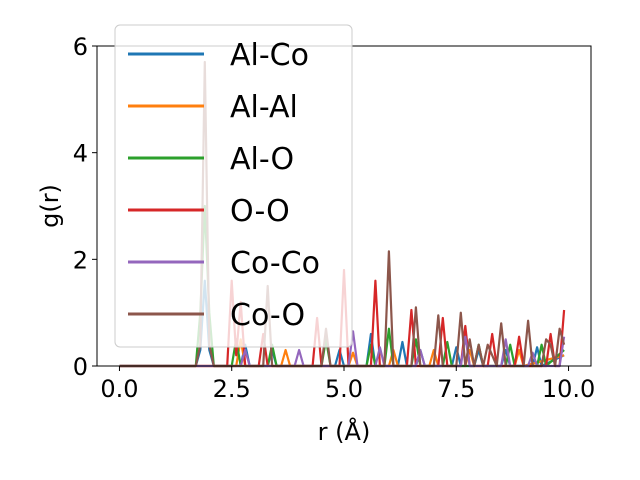 The image size is (640, 480). Describe the element at coordinates (344, 389) in the screenshot. I see `x-tick-label: 5.0` at that location.